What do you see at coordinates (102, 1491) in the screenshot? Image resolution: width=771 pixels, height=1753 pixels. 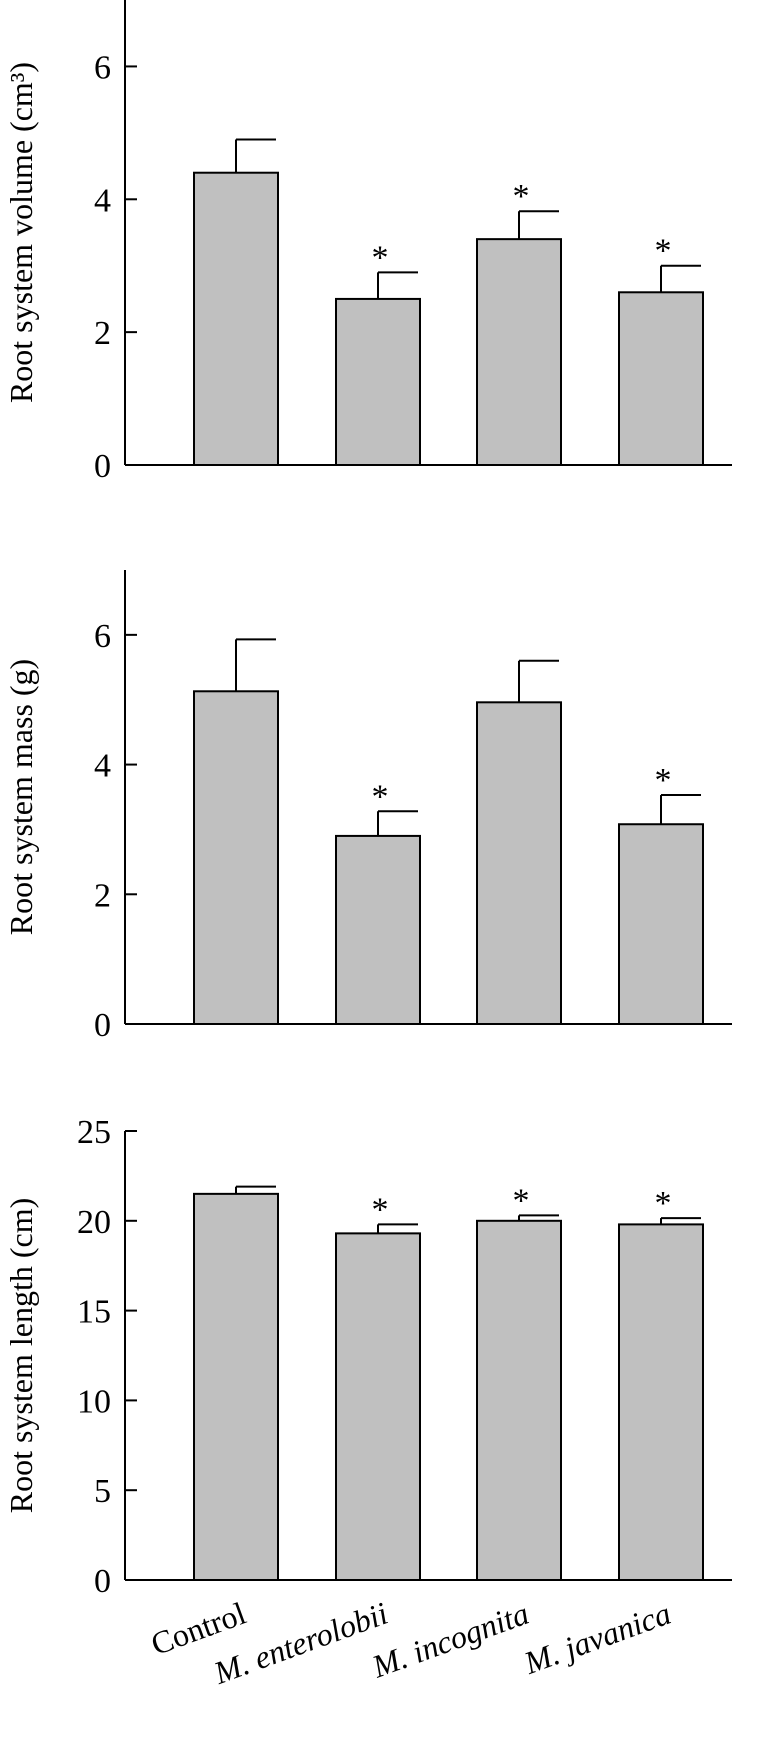 I see `y-tick-label: 5` at bounding box center [102, 1491].